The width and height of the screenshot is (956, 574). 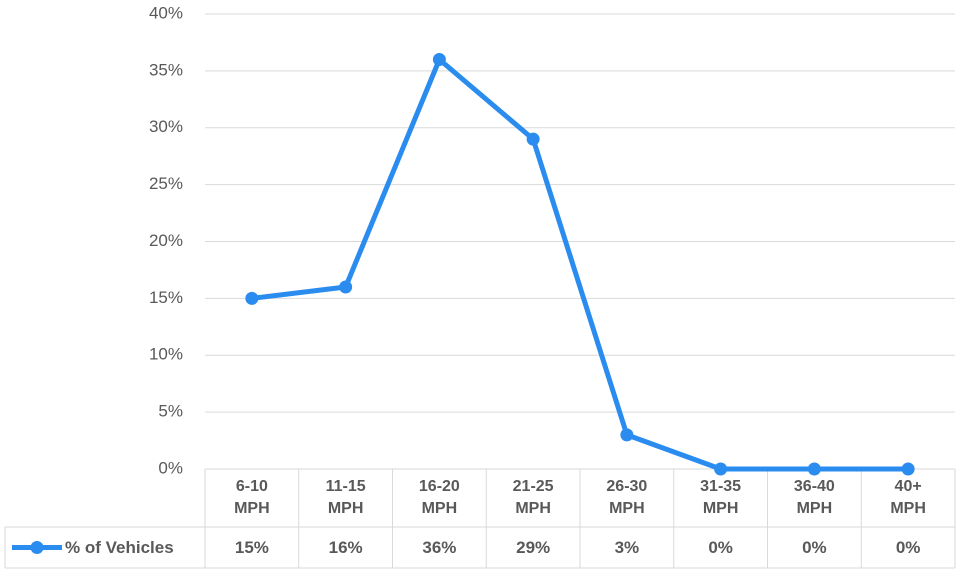 What do you see at coordinates (166, 12) in the screenshot?
I see `y-tick-label: 40%` at bounding box center [166, 12].